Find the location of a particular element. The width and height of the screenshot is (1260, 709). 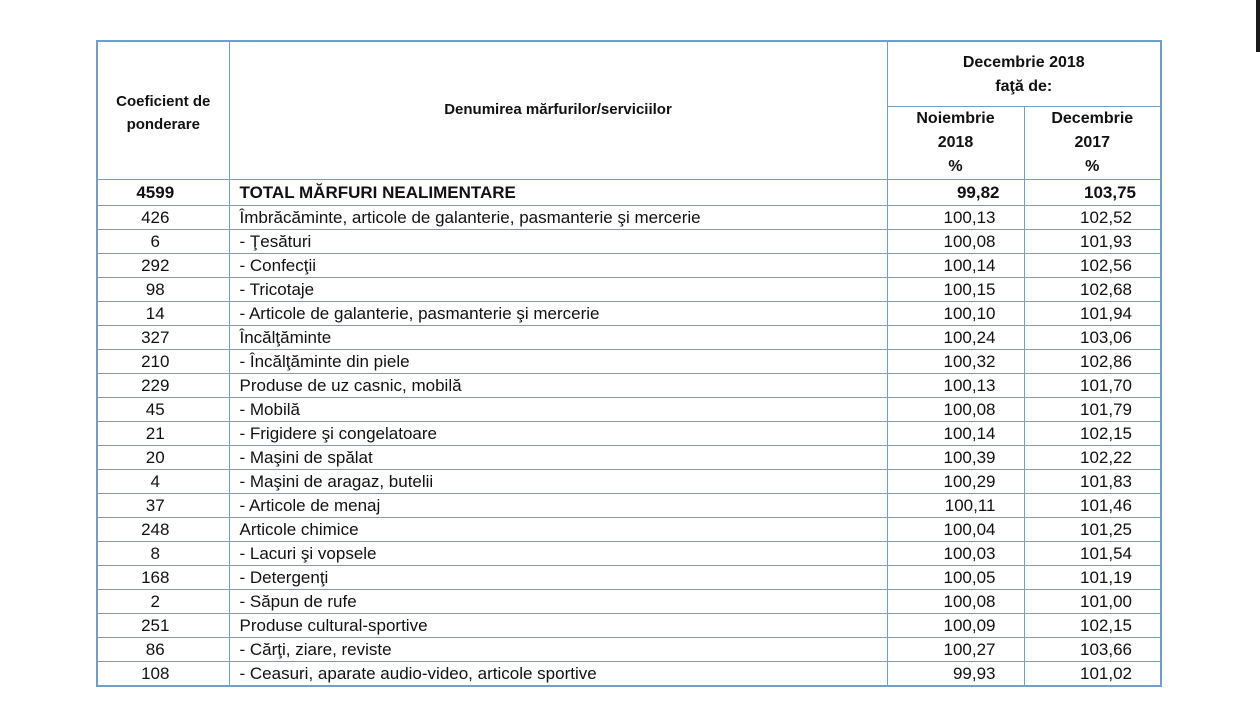

cell-nov-2018: 100,11 is located at coordinates (955, 505).